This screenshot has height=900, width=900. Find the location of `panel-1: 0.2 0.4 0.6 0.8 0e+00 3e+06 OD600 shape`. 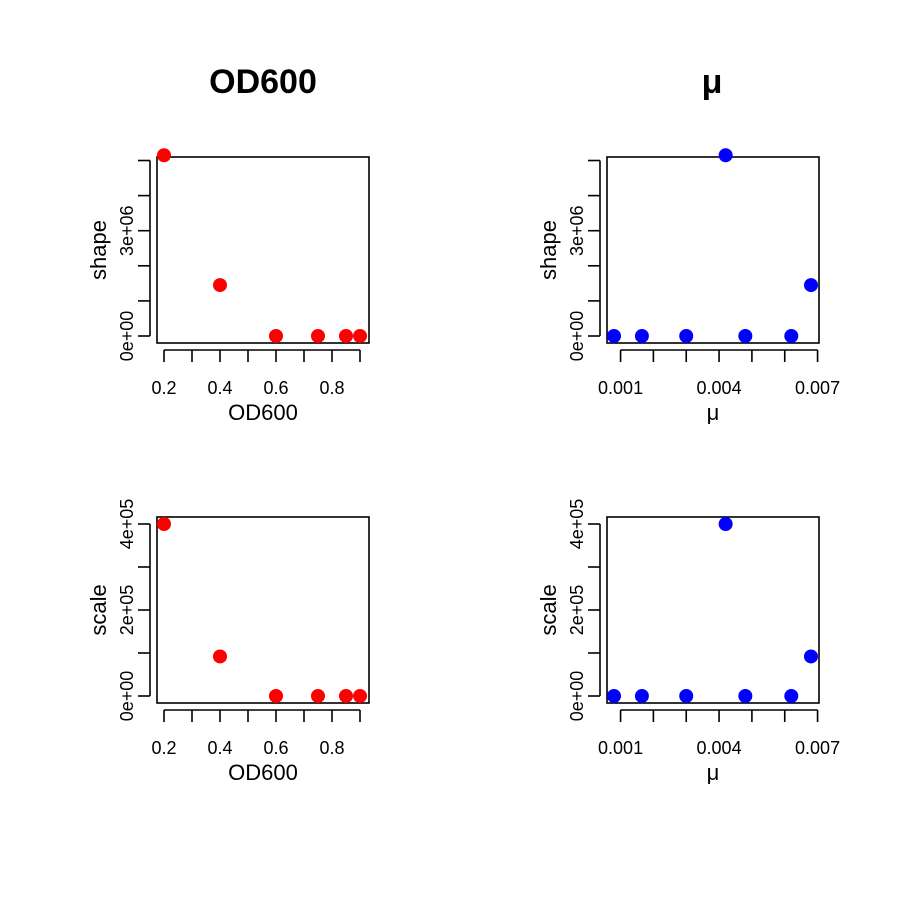

panel-1: 0.2 0.4 0.6 0.8 0e+00 3e+06 OD600 shape is located at coordinates (228, 286).